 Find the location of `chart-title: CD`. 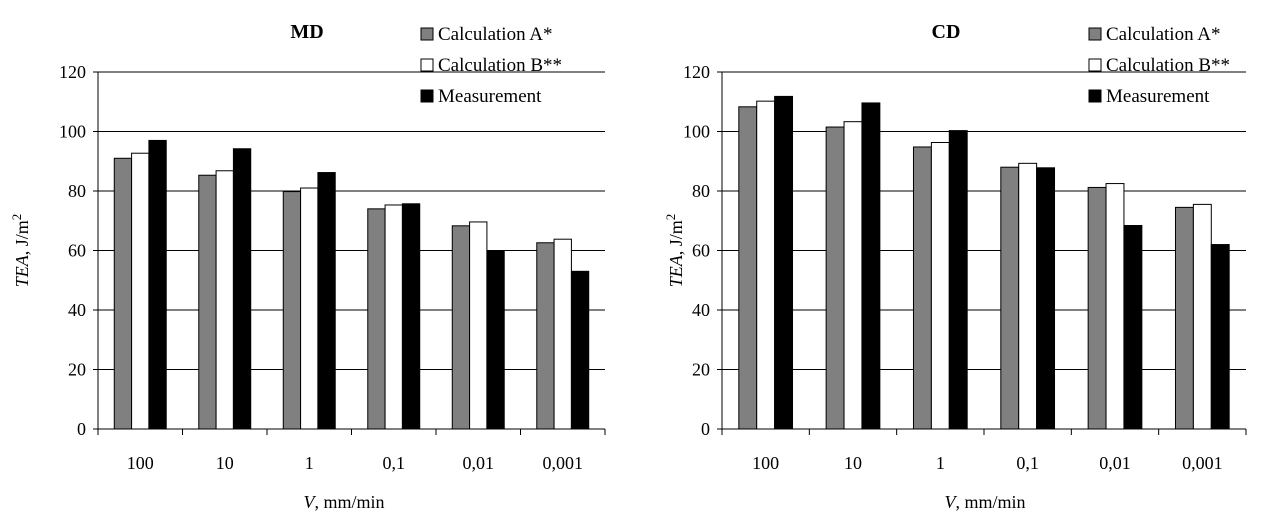

chart-title: CD is located at coordinates (946, 32).